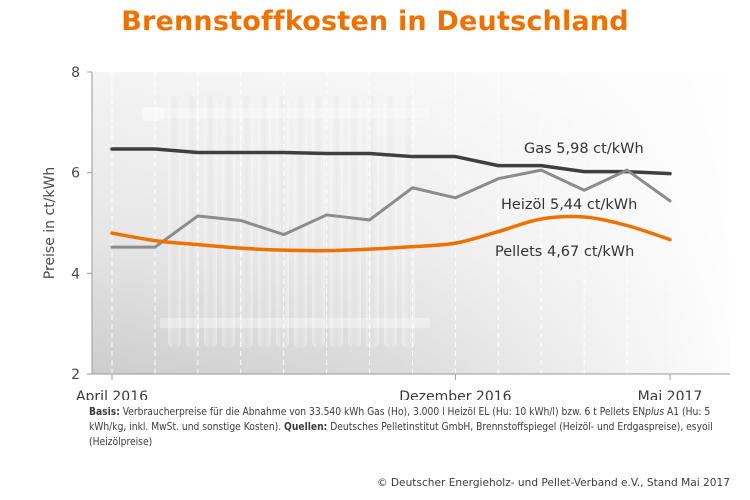 Image resolution: width=750 pixels, height=500 pixels. What do you see at coordinates (375, 21) in the screenshot?
I see `chart-title: Brennstoffkosten in Deutschland` at bounding box center [375, 21].